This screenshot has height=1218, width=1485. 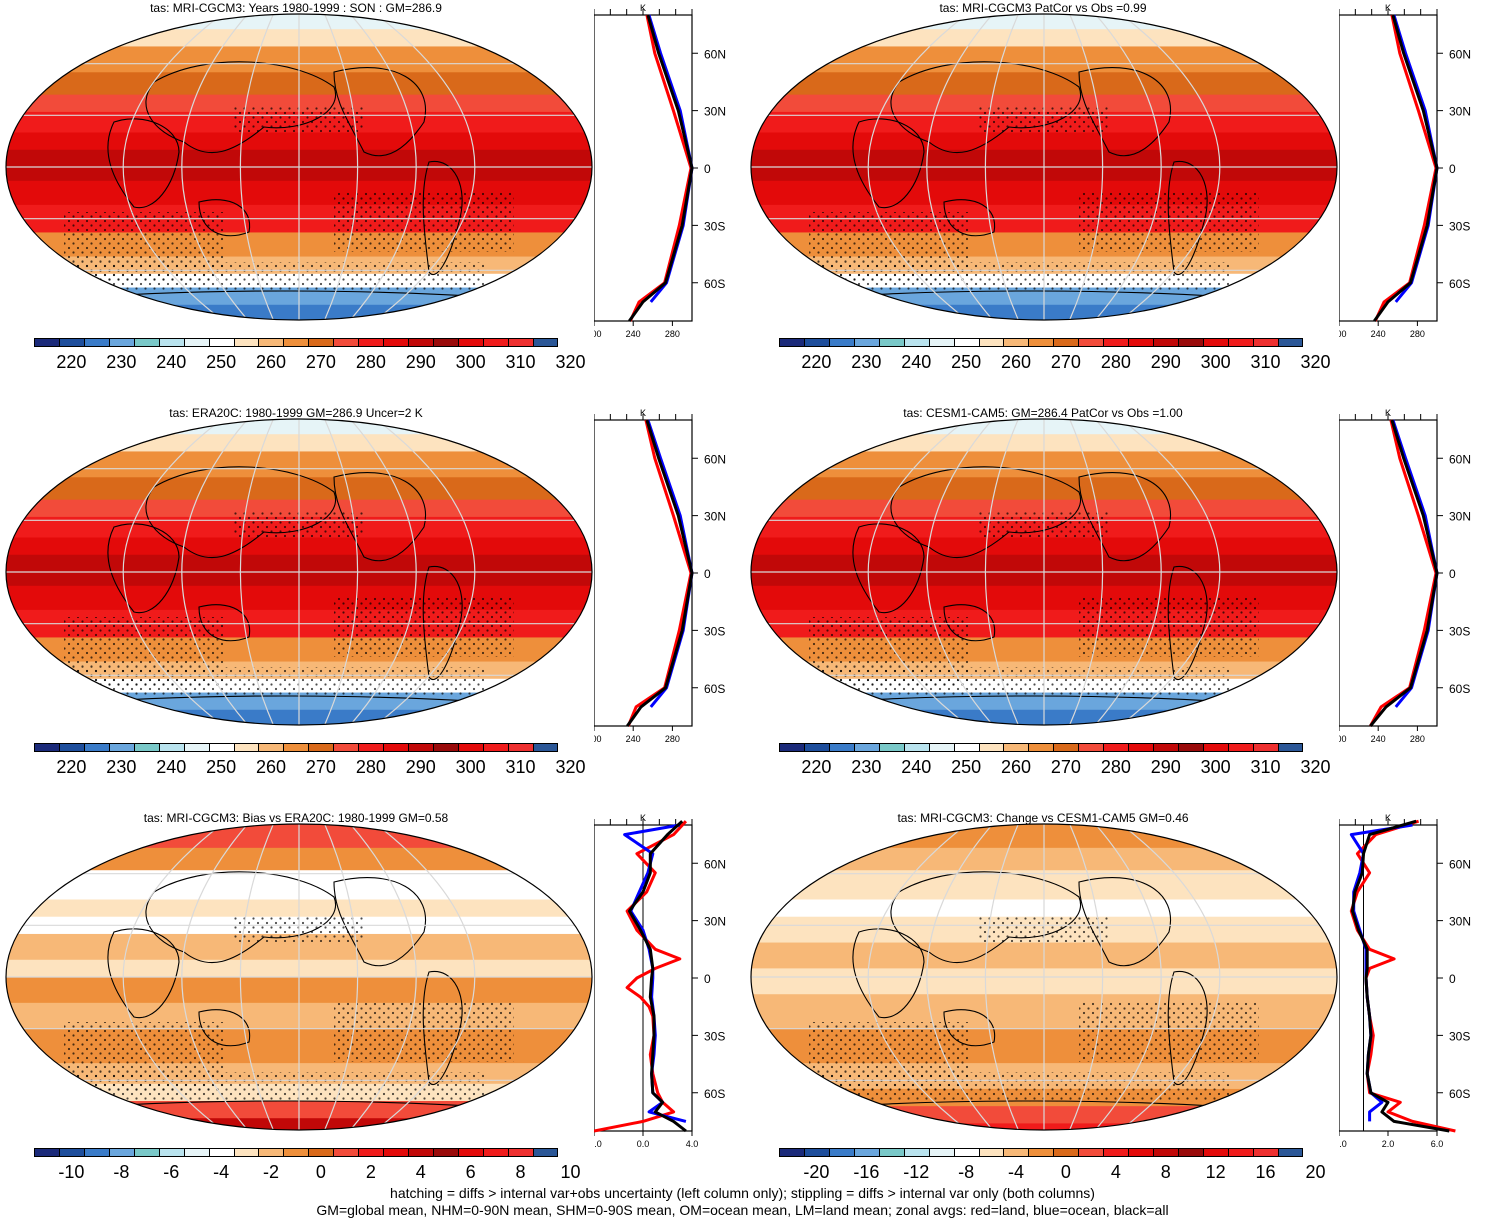 What do you see at coordinates (470, 1172) in the screenshot?
I see `colorbar-tick-label: 6` at bounding box center [470, 1172].